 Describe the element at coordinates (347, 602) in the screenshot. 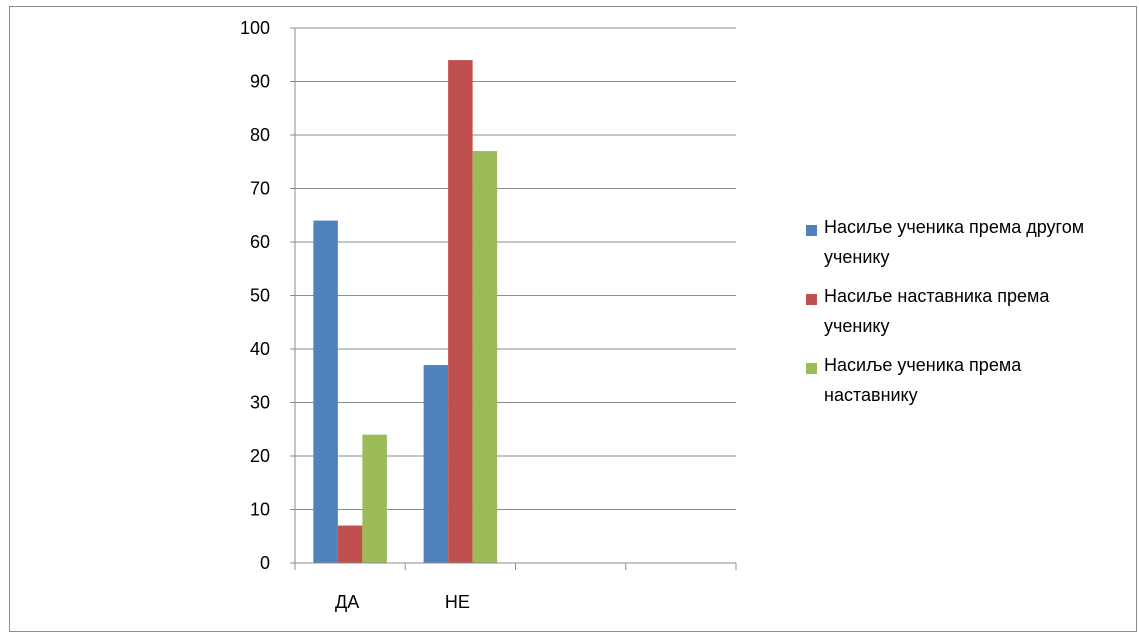

I see `x-tick-label-1: ДА` at that location.